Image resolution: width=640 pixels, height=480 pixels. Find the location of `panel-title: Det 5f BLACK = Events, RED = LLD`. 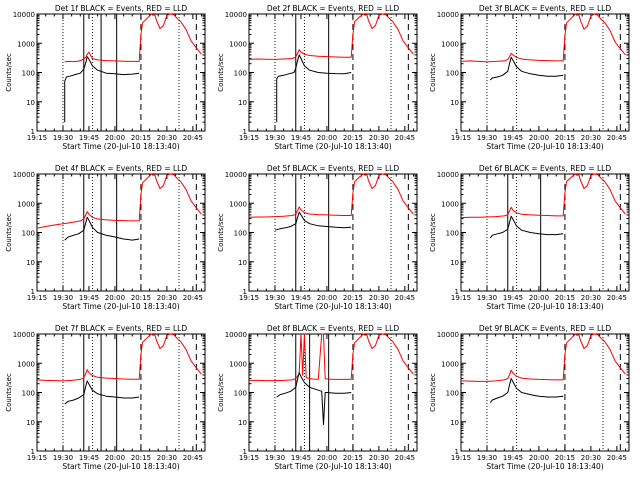

panel-title: Det 5f BLACK = Events, RED = LLD is located at coordinates (333, 168).